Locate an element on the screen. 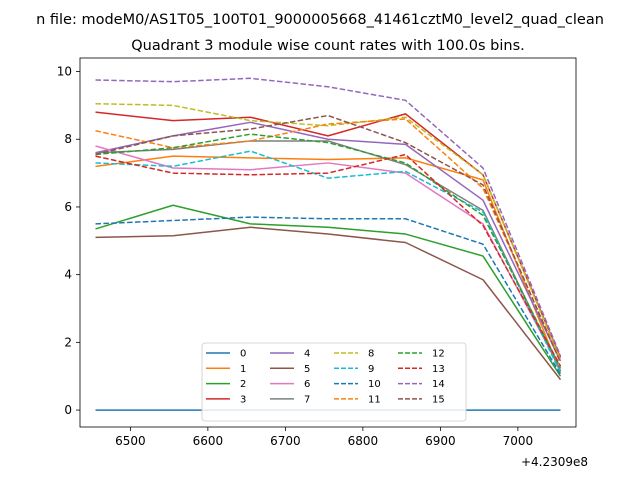 The height and width of the screenshot is (480, 640). y-tick-label: 0 is located at coordinates (68, 410).